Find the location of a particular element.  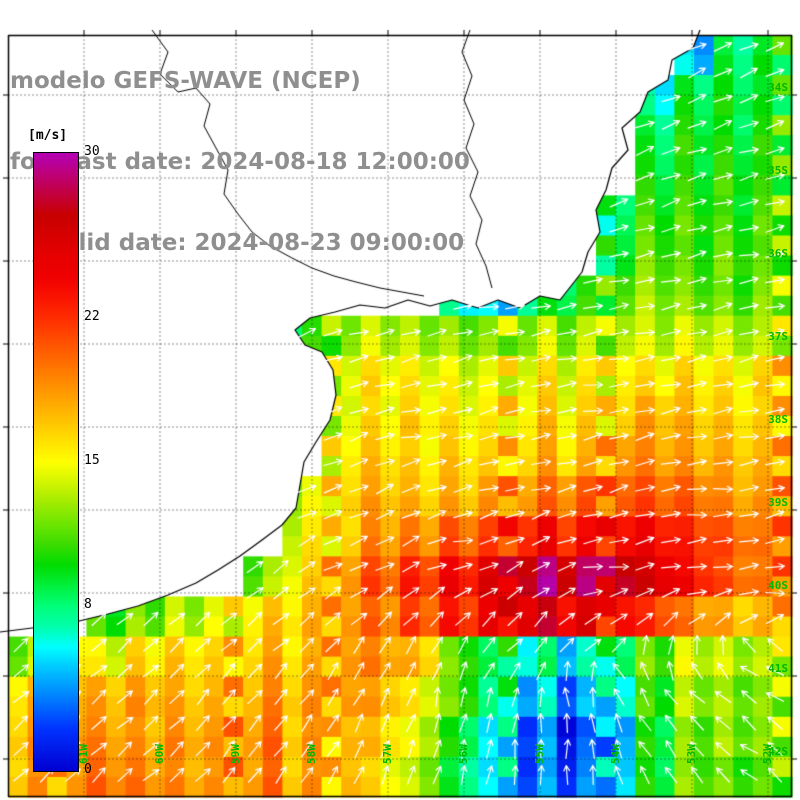

colorbar-tick-label: 15 is located at coordinates (92, 460).